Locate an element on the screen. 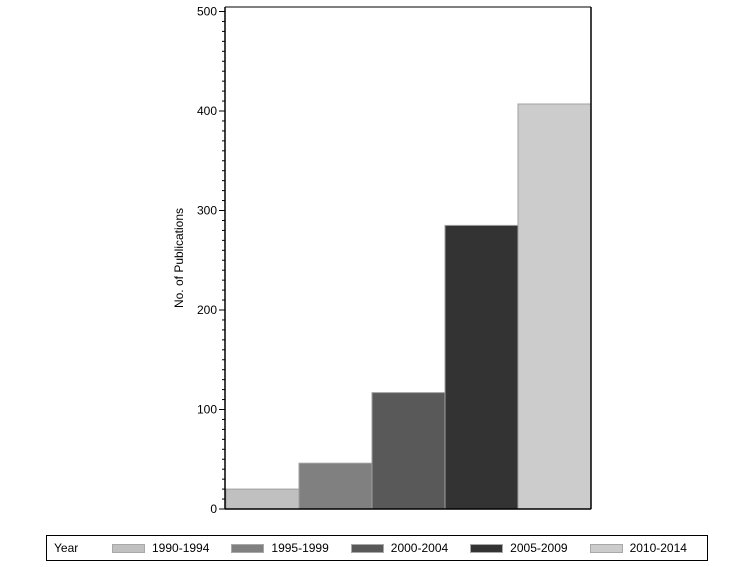 The width and height of the screenshot is (756, 567). y-tick-label: 500 is located at coordinates (207, 12).